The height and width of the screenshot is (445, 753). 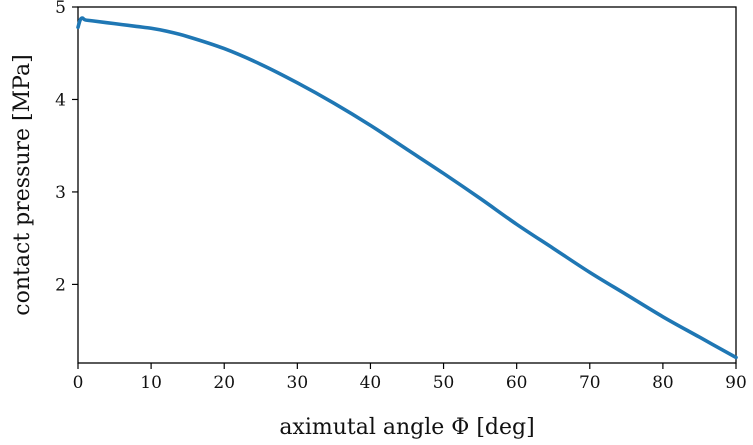 I want to click on x-axis-ticks: 0 10 20 30 40 50 60 70 80 90, so click(x=410, y=378).